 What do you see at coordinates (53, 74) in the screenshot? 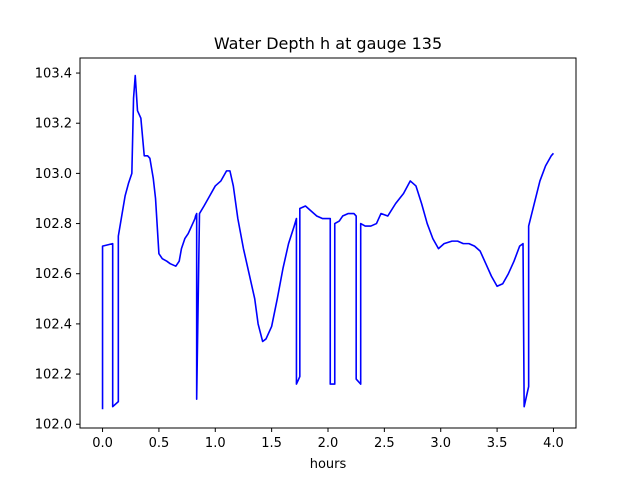
I see `y-tick-label: 103.4` at bounding box center [53, 74].